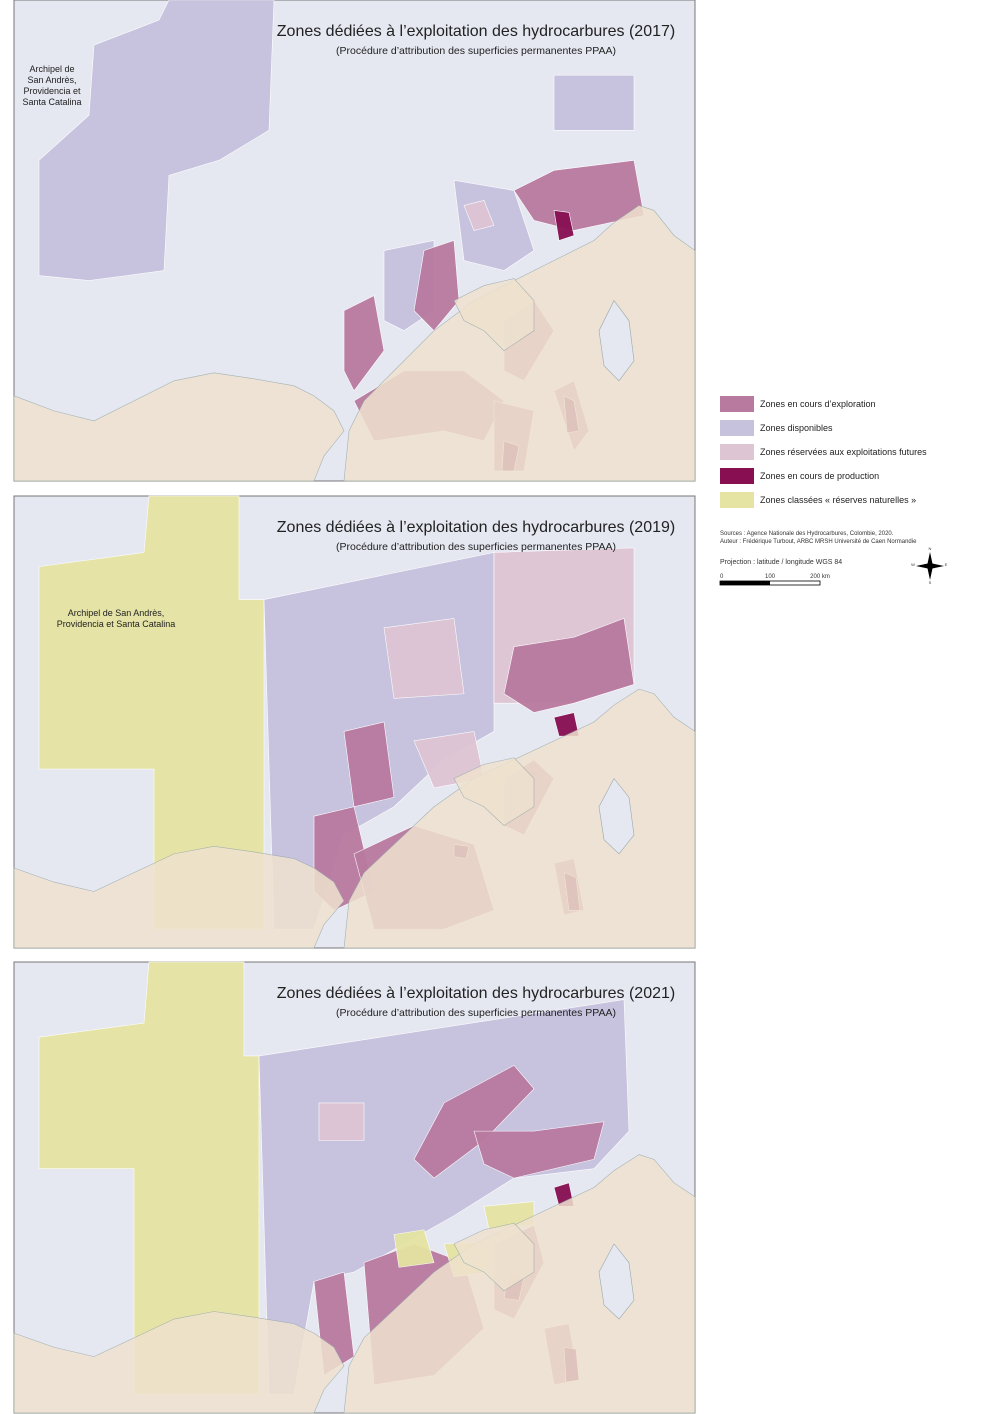  What do you see at coordinates (51, 102) in the screenshot?
I see `place-label: Santa Catalina` at bounding box center [51, 102].